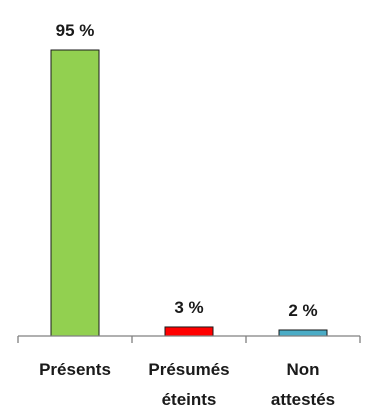 The width and height of the screenshot is (375, 411). Describe the element at coordinates (187, 384) in the screenshot. I see `category-labels-group: Présents Présumés éteints Non attestés` at that location.